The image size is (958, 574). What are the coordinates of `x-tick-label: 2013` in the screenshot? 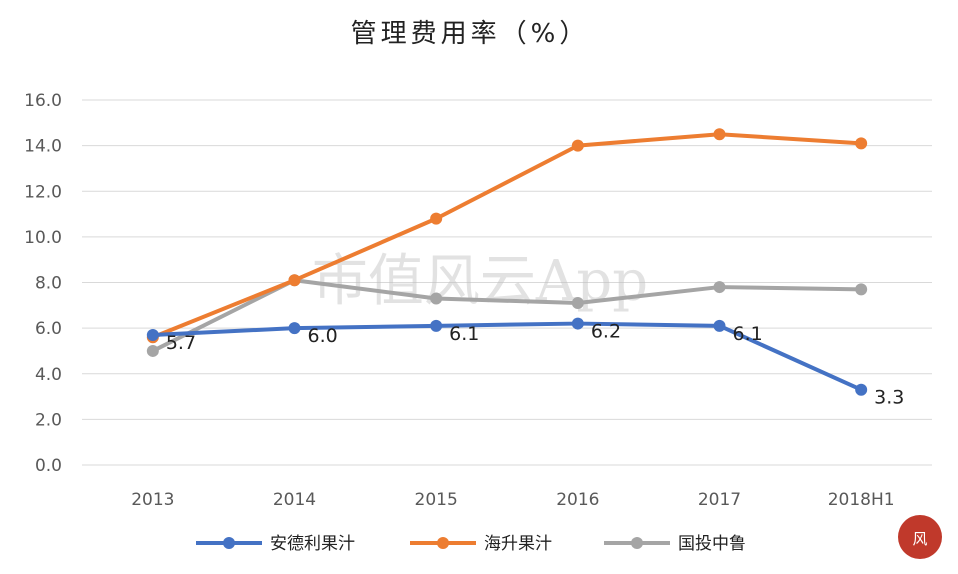 It's located at (152, 500).